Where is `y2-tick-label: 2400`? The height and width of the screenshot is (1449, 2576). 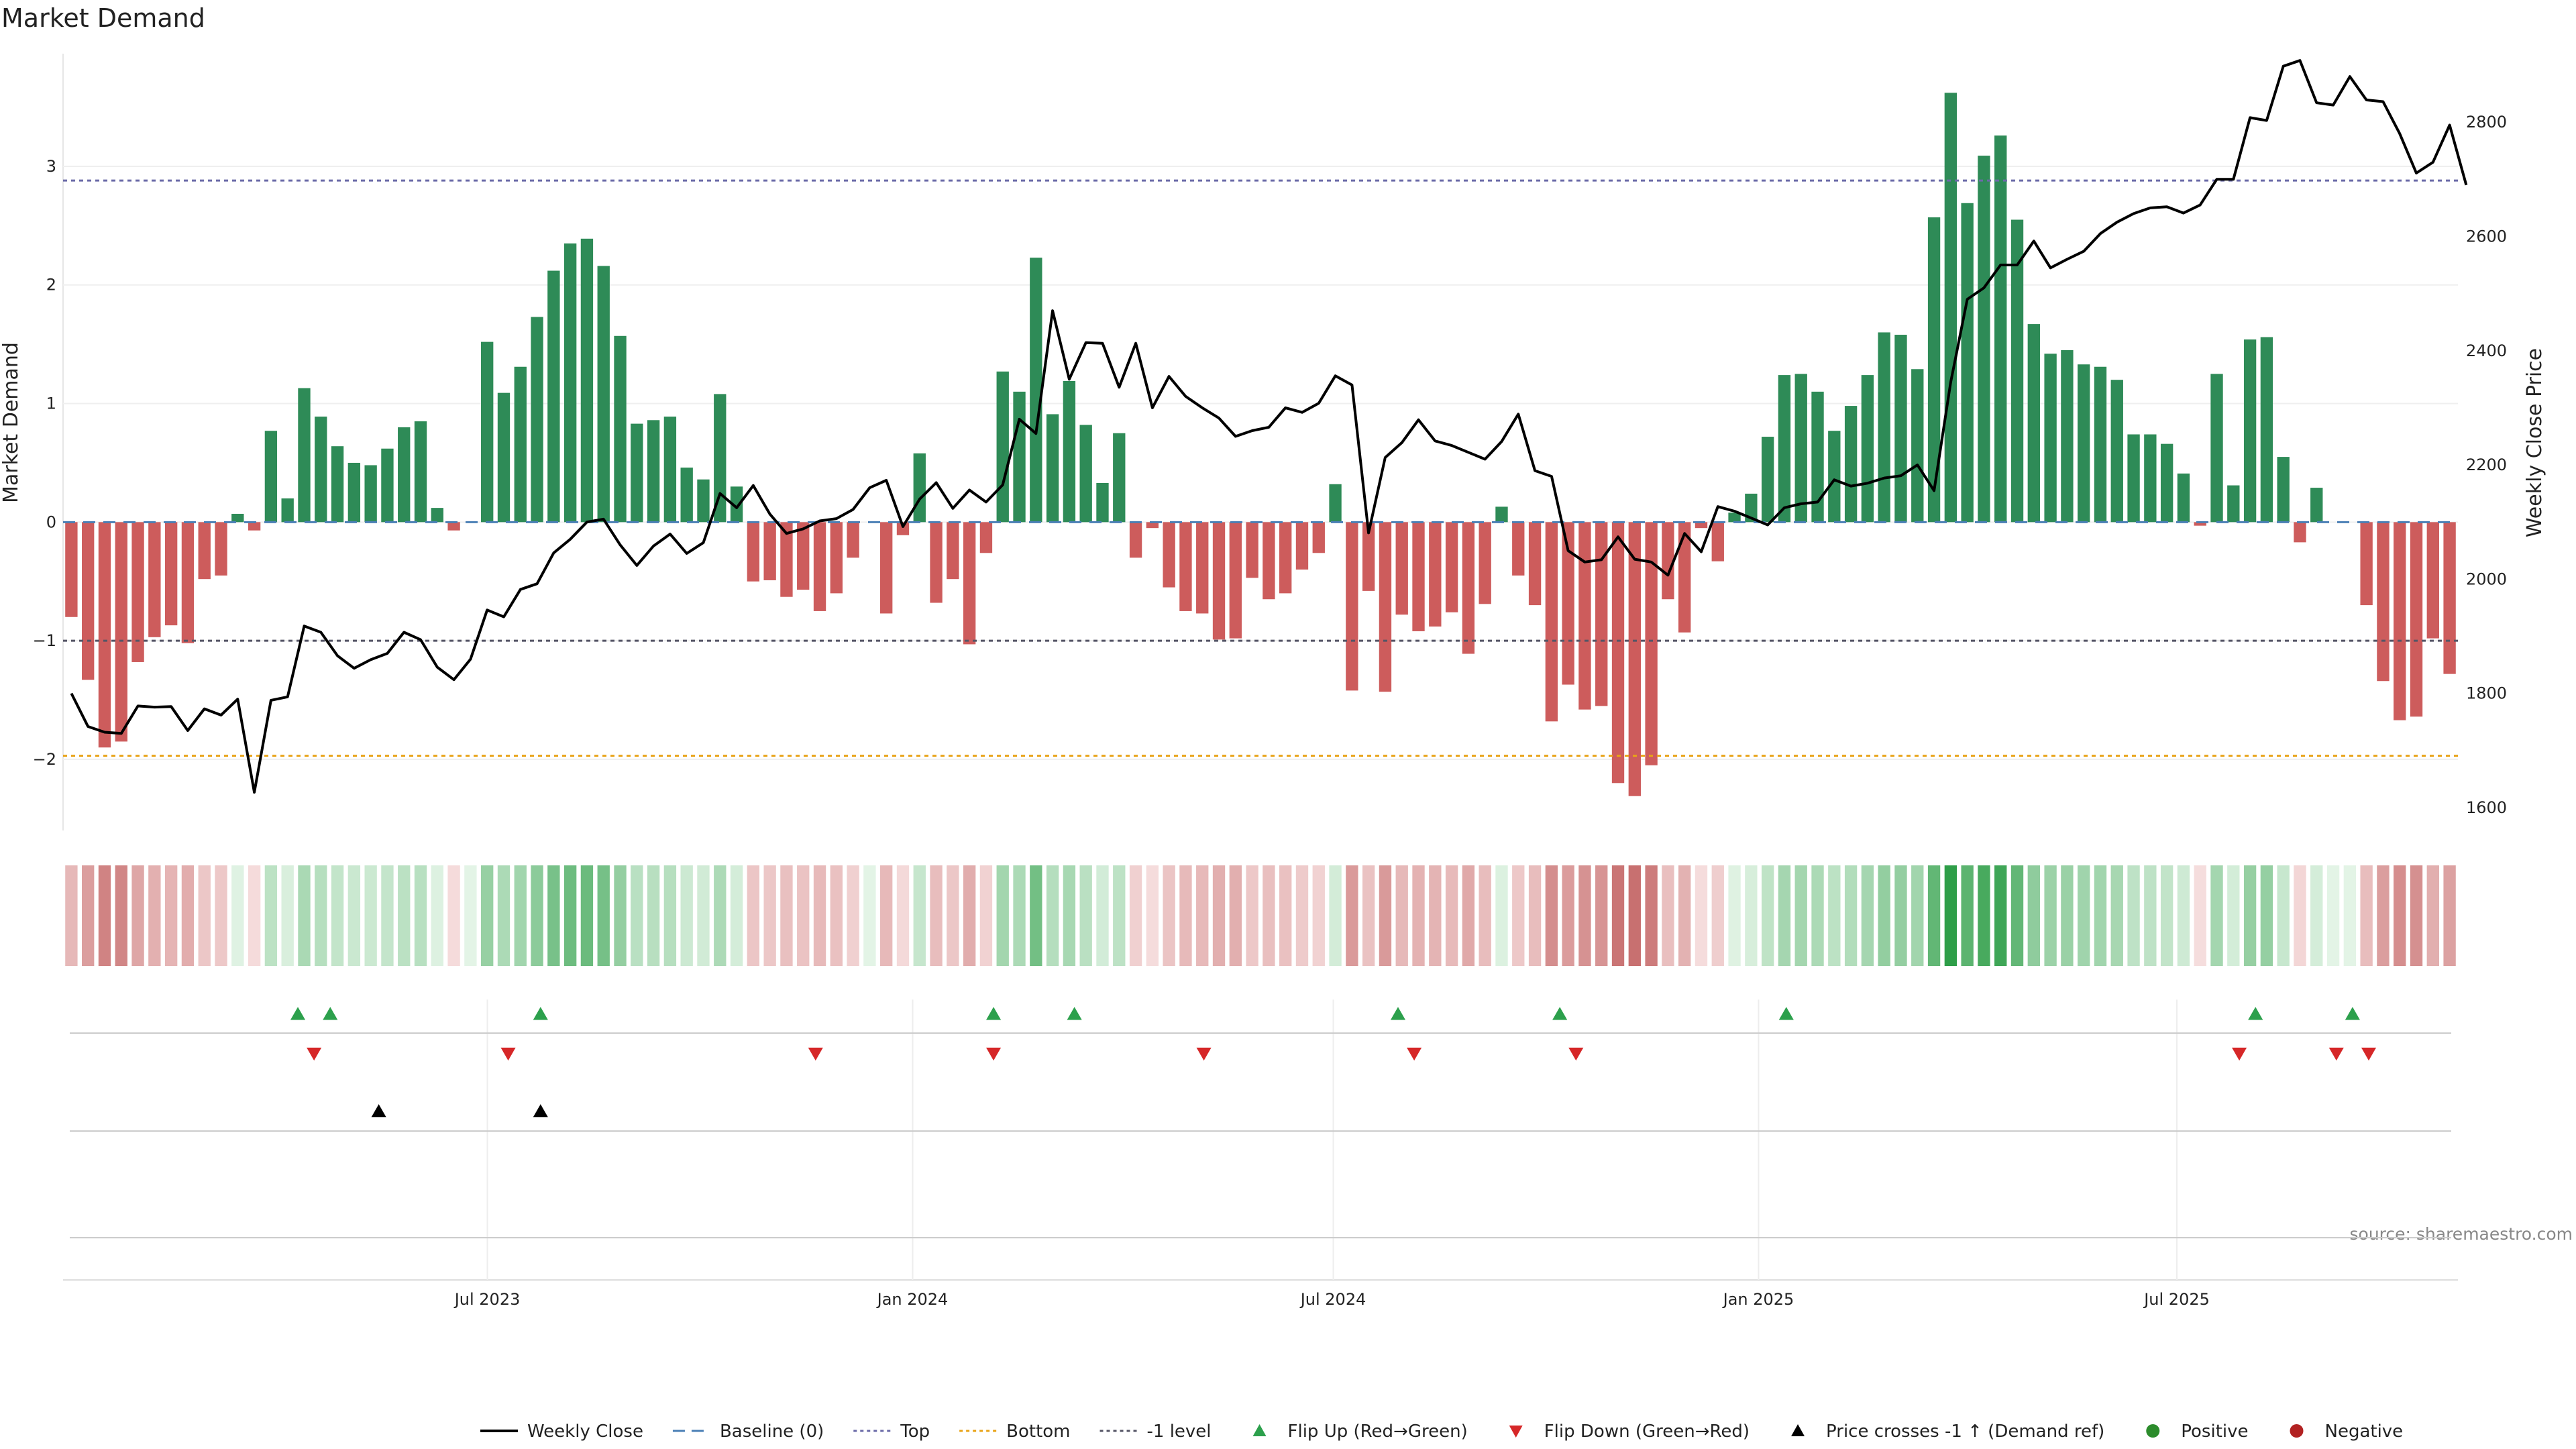 y2-tick-label: 2400 is located at coordinates (2486, 350).